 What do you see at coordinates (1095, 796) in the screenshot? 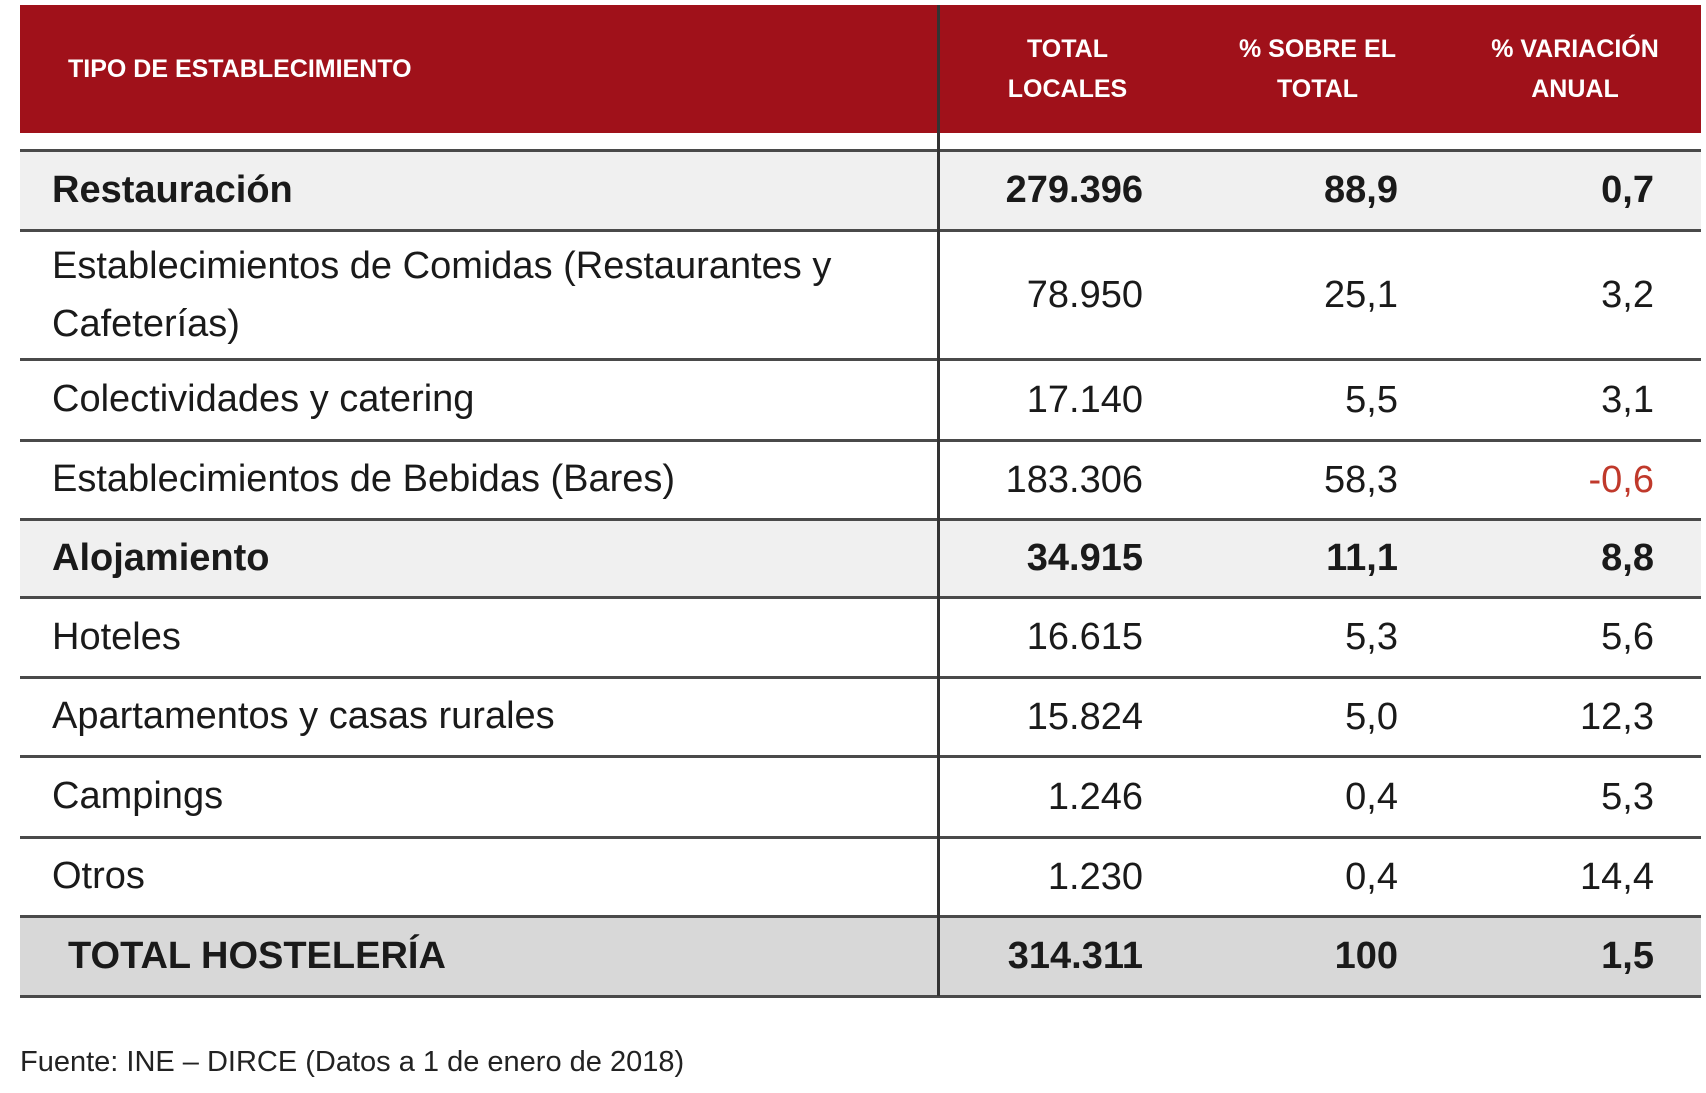
I see `value-cell: 1.246` at bounding box center [1095, 796].